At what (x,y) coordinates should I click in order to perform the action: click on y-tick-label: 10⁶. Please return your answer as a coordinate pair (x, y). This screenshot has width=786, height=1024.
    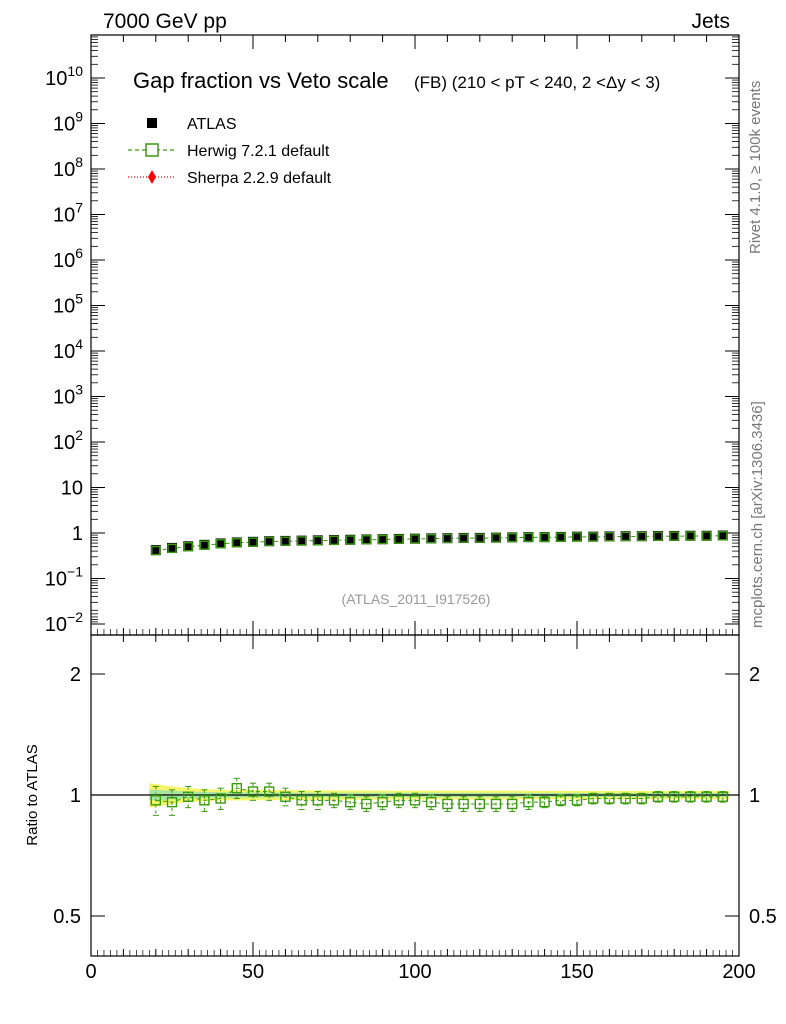
    Looking at the image, I should click on (68, 258).